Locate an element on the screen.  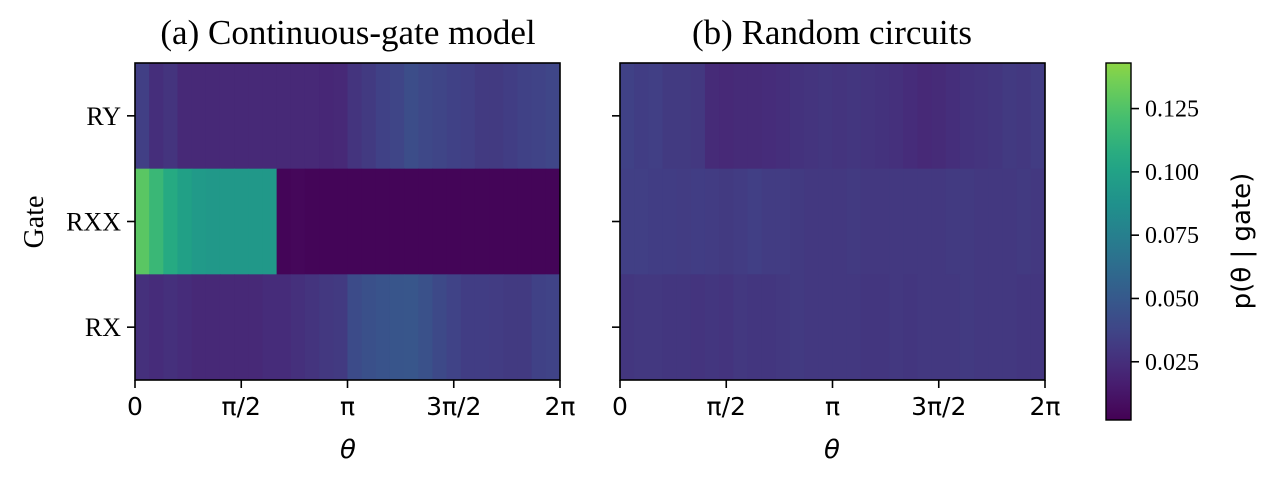
colorbar-ticks: 0.025 0.050 0.075 0.100 0.125 is located at coordinates (1165, 236).